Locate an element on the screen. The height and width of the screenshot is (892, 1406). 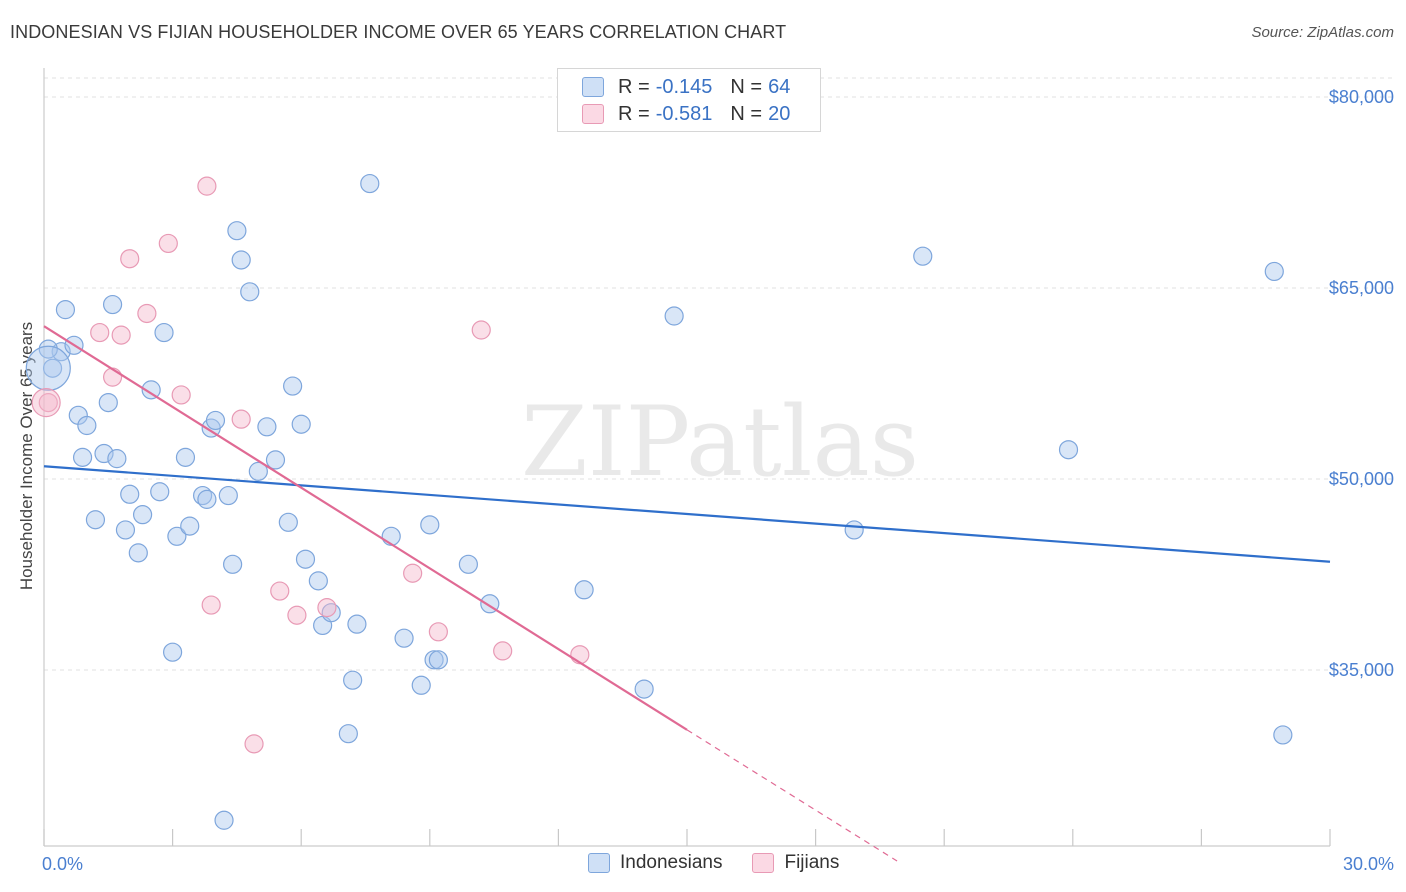
legend-label-indonesians: Indonesians is located at coordinates (671, 862).